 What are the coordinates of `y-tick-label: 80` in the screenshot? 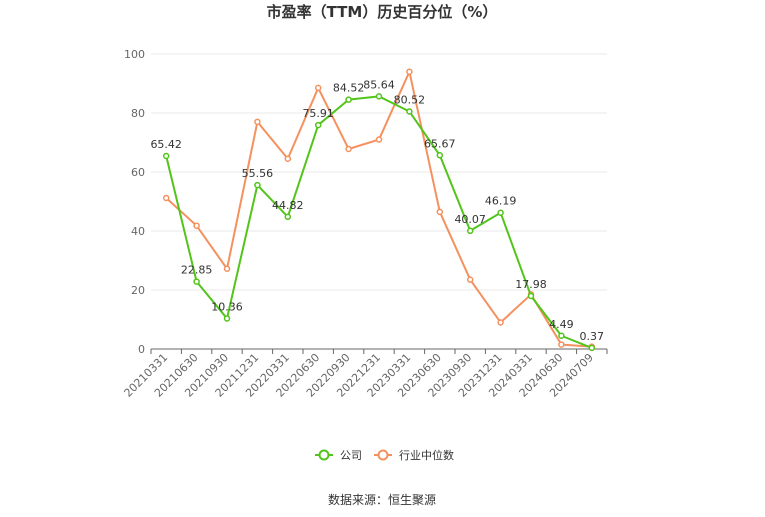 It's located at (138, 113).